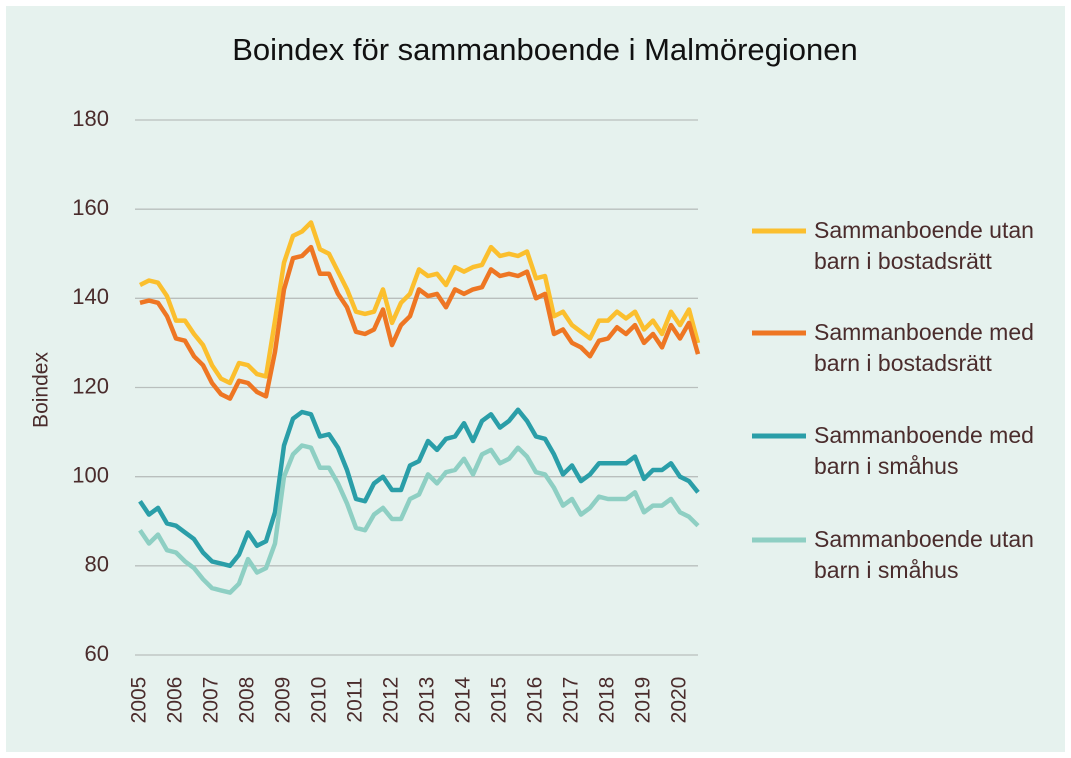 The height and width of the screenshot is (758, 1071). What do you see at coordinates (355, 699) in the screenshot?
I see `x-tick-label: 2011` at bounding box center [355, 699].